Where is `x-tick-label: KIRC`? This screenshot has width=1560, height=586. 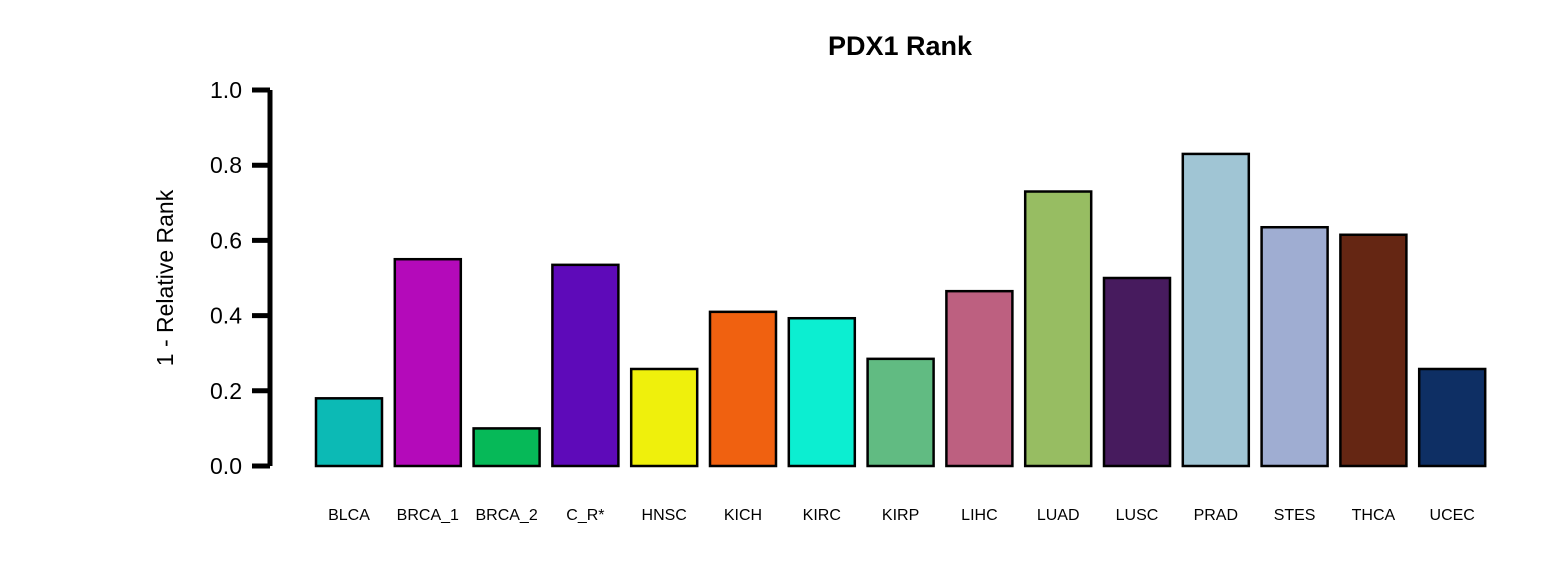 x-tick-label: KIRC is located at coordinates (822, 515).